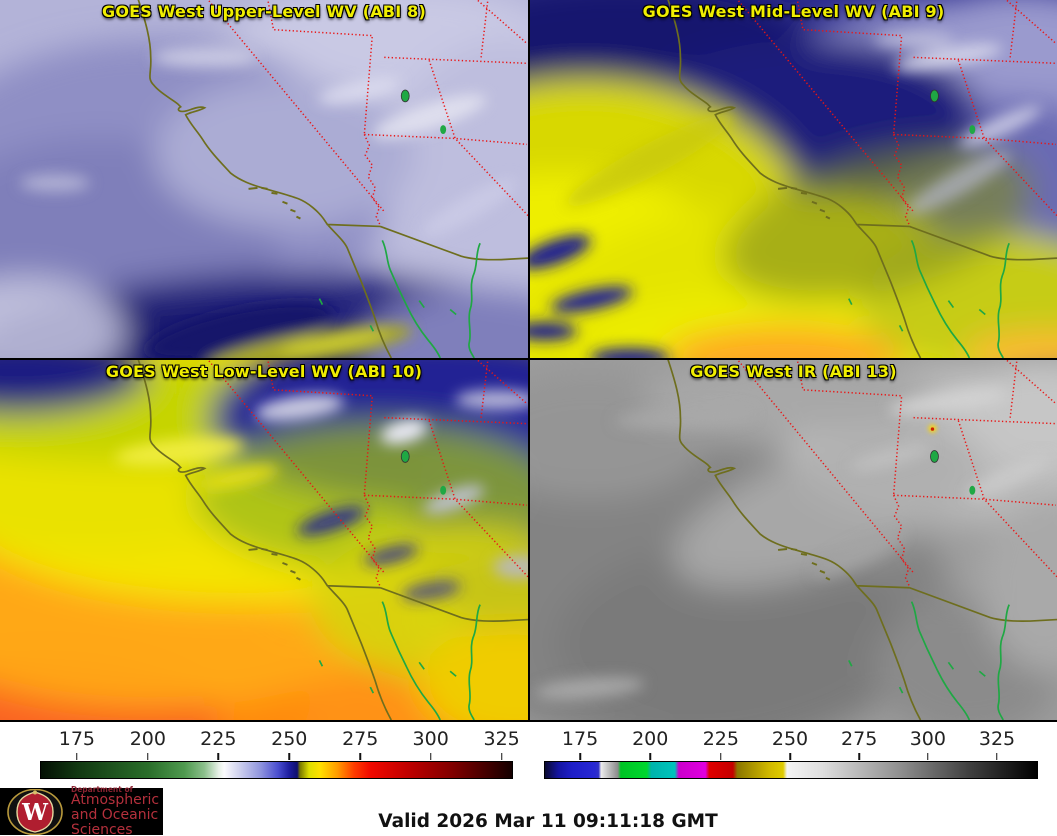 The width and height of the screenshot is (1057, 836). I want to click on ir-tick-label: 225, so click(720, 739).